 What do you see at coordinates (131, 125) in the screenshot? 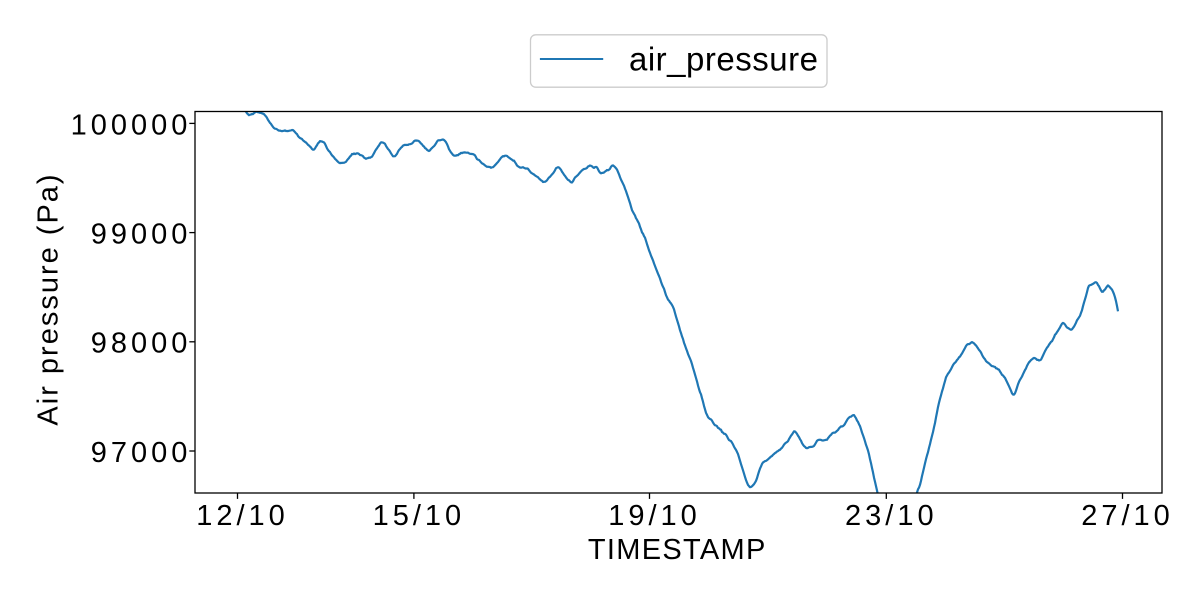
I see `svg-text: 100000` at bounding box center [131, 125].